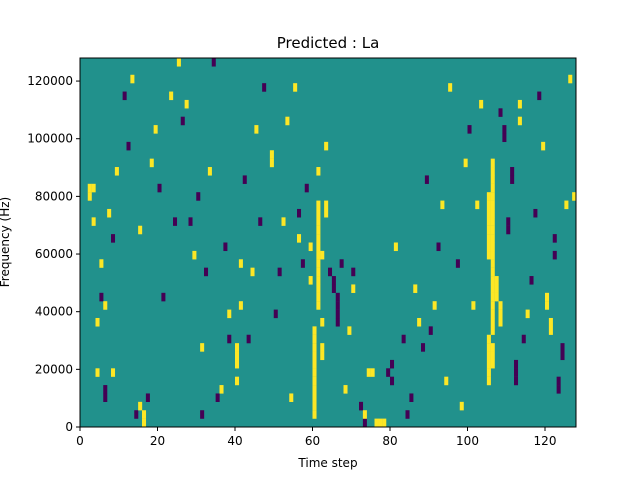 The height and width of the screenshot is (480, 640). What do you see at coordinates (467, 441) in the screenshot?
I see `x-tick-label: 100` at bounding box center [467, 441].